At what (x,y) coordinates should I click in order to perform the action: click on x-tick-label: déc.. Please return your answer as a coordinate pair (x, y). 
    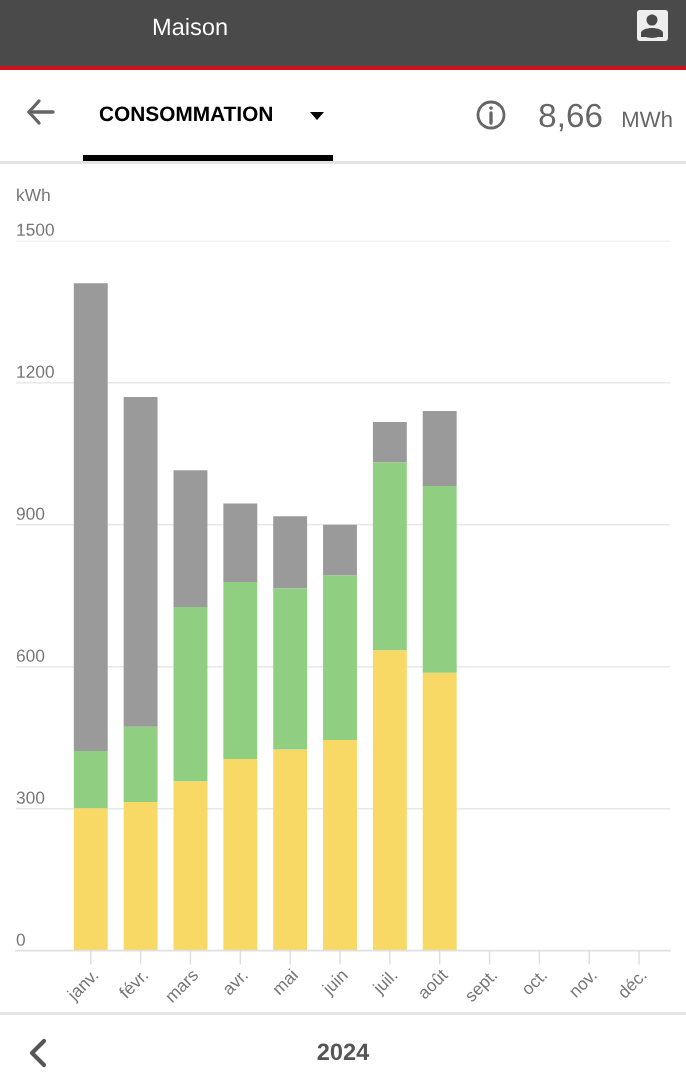
    Looking at the image, I should click on (631, 984).